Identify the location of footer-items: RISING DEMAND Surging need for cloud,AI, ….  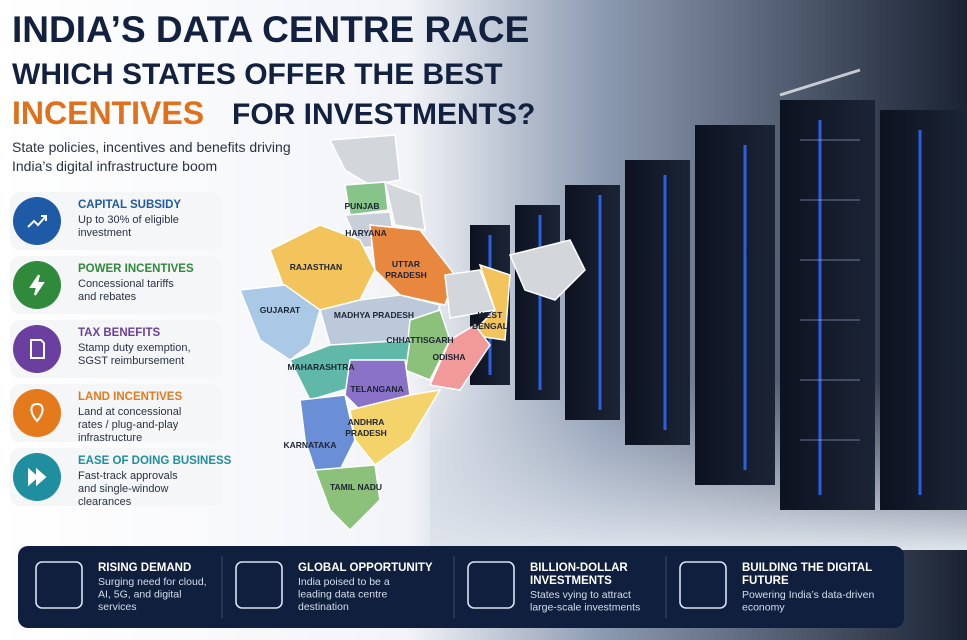
(454, 587).